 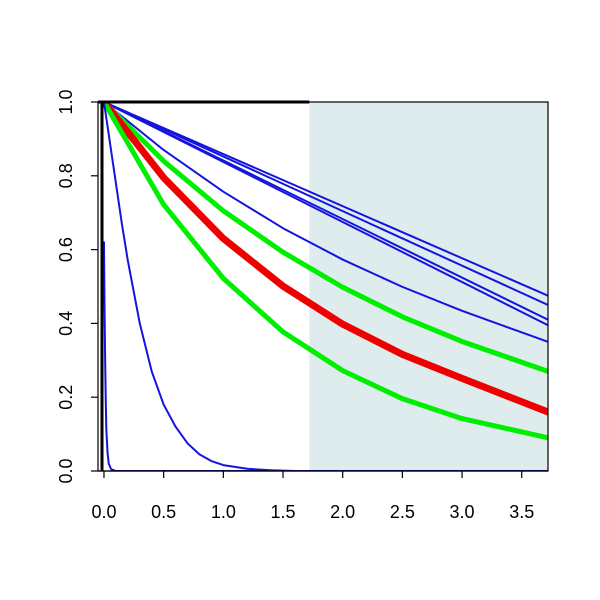 What do you see at coordinates (163, 512) in the screenshot?
I see `x-tick-label-2: 0.5` at bounding box center [163, 512].